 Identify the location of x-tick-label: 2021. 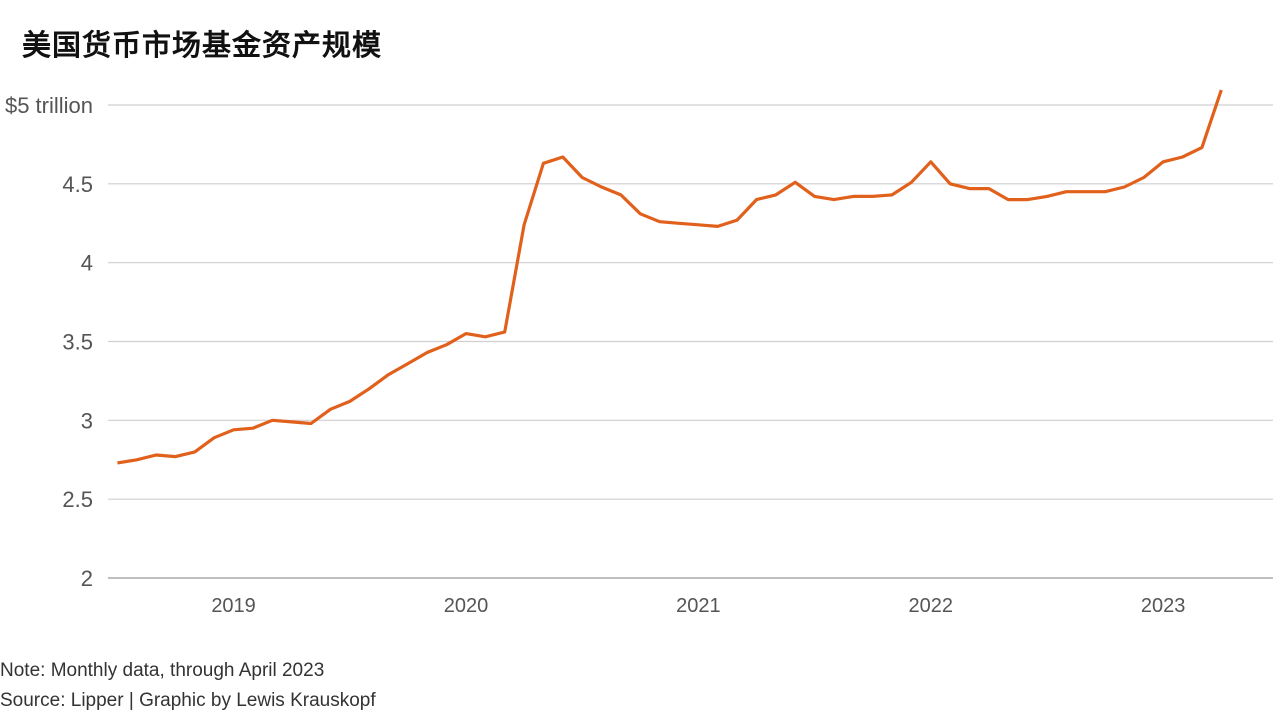
(698, 606).